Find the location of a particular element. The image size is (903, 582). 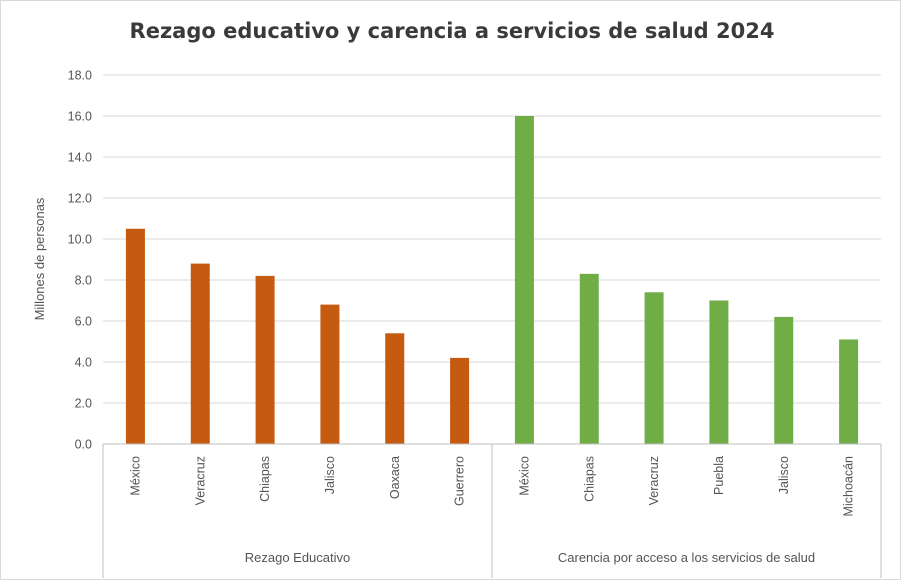

y-tick-label: 16.0 is located at coordinates (80, 117).